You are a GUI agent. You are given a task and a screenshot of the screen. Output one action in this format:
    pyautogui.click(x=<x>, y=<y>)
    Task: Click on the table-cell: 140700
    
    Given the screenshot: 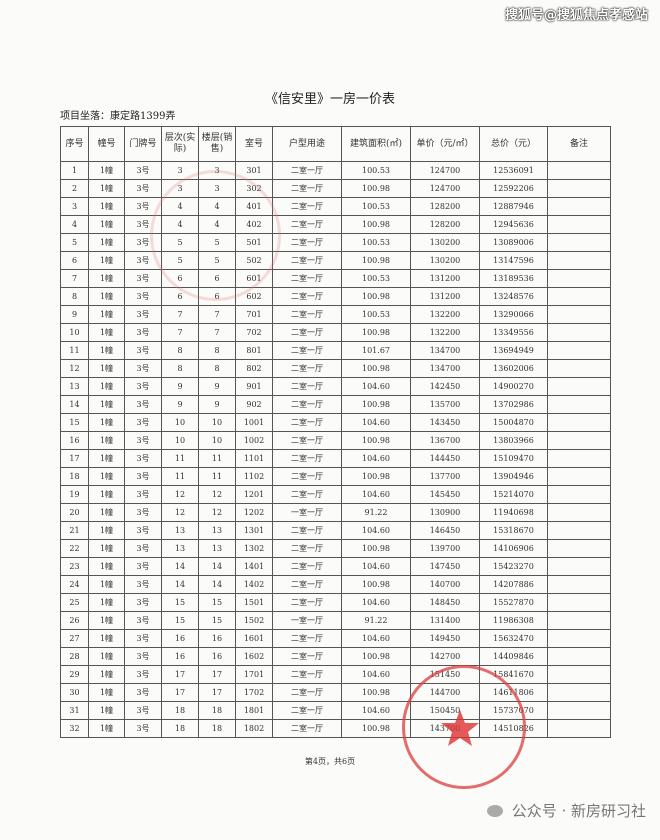 What is the action you would take?
    pyautogui.click(x=445, y=584)
    